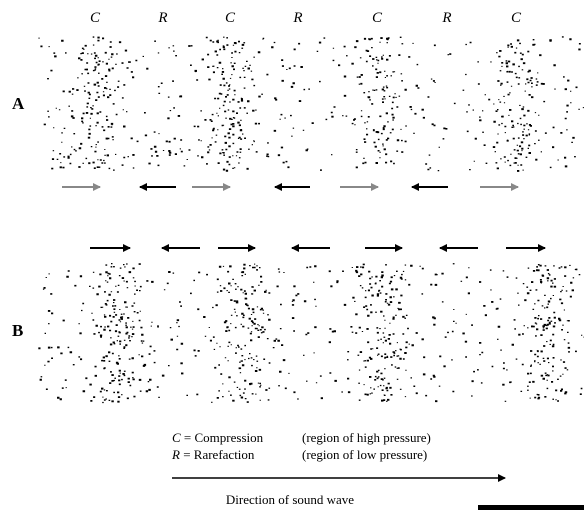 The width and height of the screenshot is (584, 510). What do you see at coordinates (176, 437) in the screenshot?
I see `legend-symbol: C` at bounding box center [176, 437].